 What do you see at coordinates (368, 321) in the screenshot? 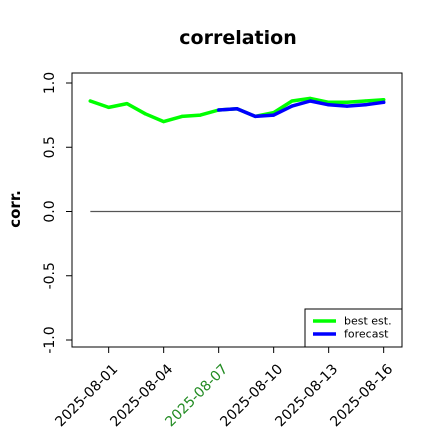
I see `legend-label: best est.` at bounding box center [368, 321].